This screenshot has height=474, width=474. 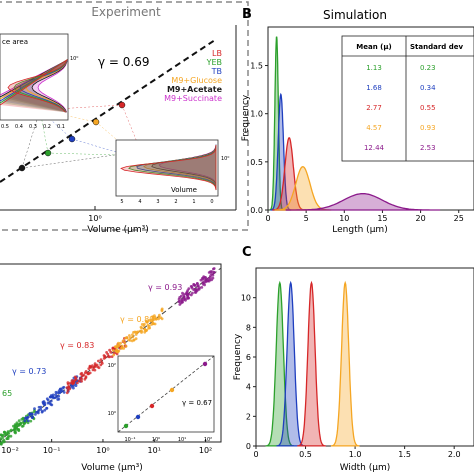 I want to click on inset-left-ytick: 10⁰, so click(x=74, y=59).